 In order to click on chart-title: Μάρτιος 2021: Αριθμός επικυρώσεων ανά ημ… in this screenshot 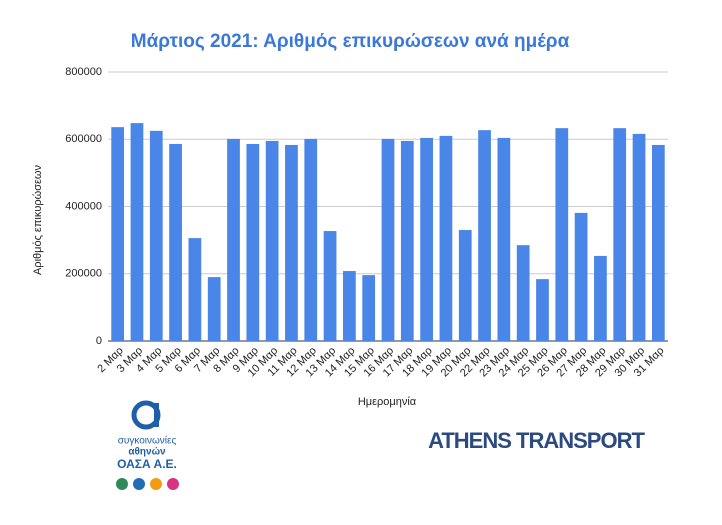, I will do `click(350, 41)`.